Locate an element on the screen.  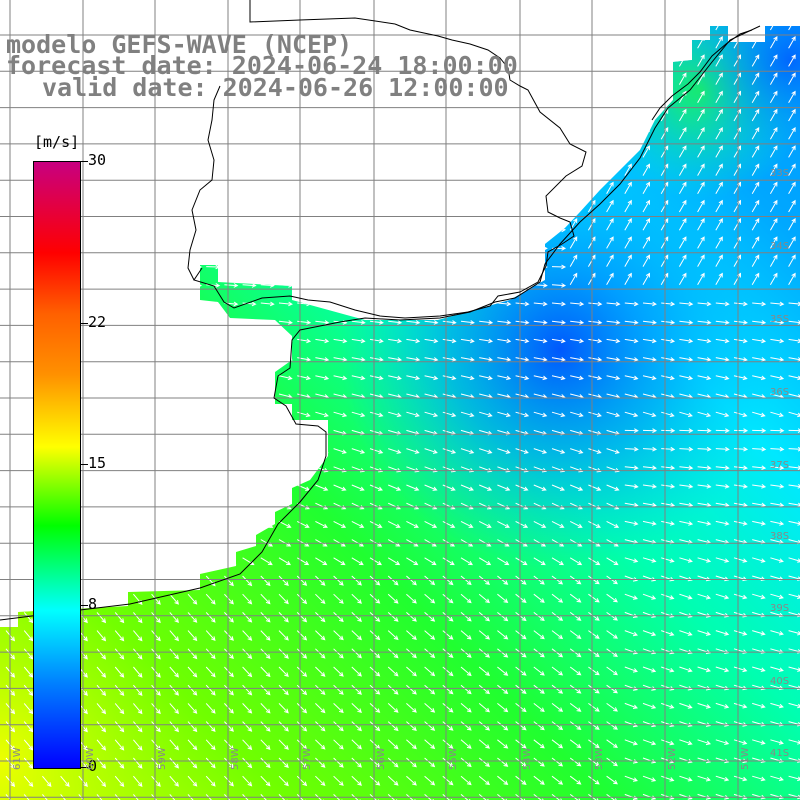
top-border is located at coordinates (322, 12).